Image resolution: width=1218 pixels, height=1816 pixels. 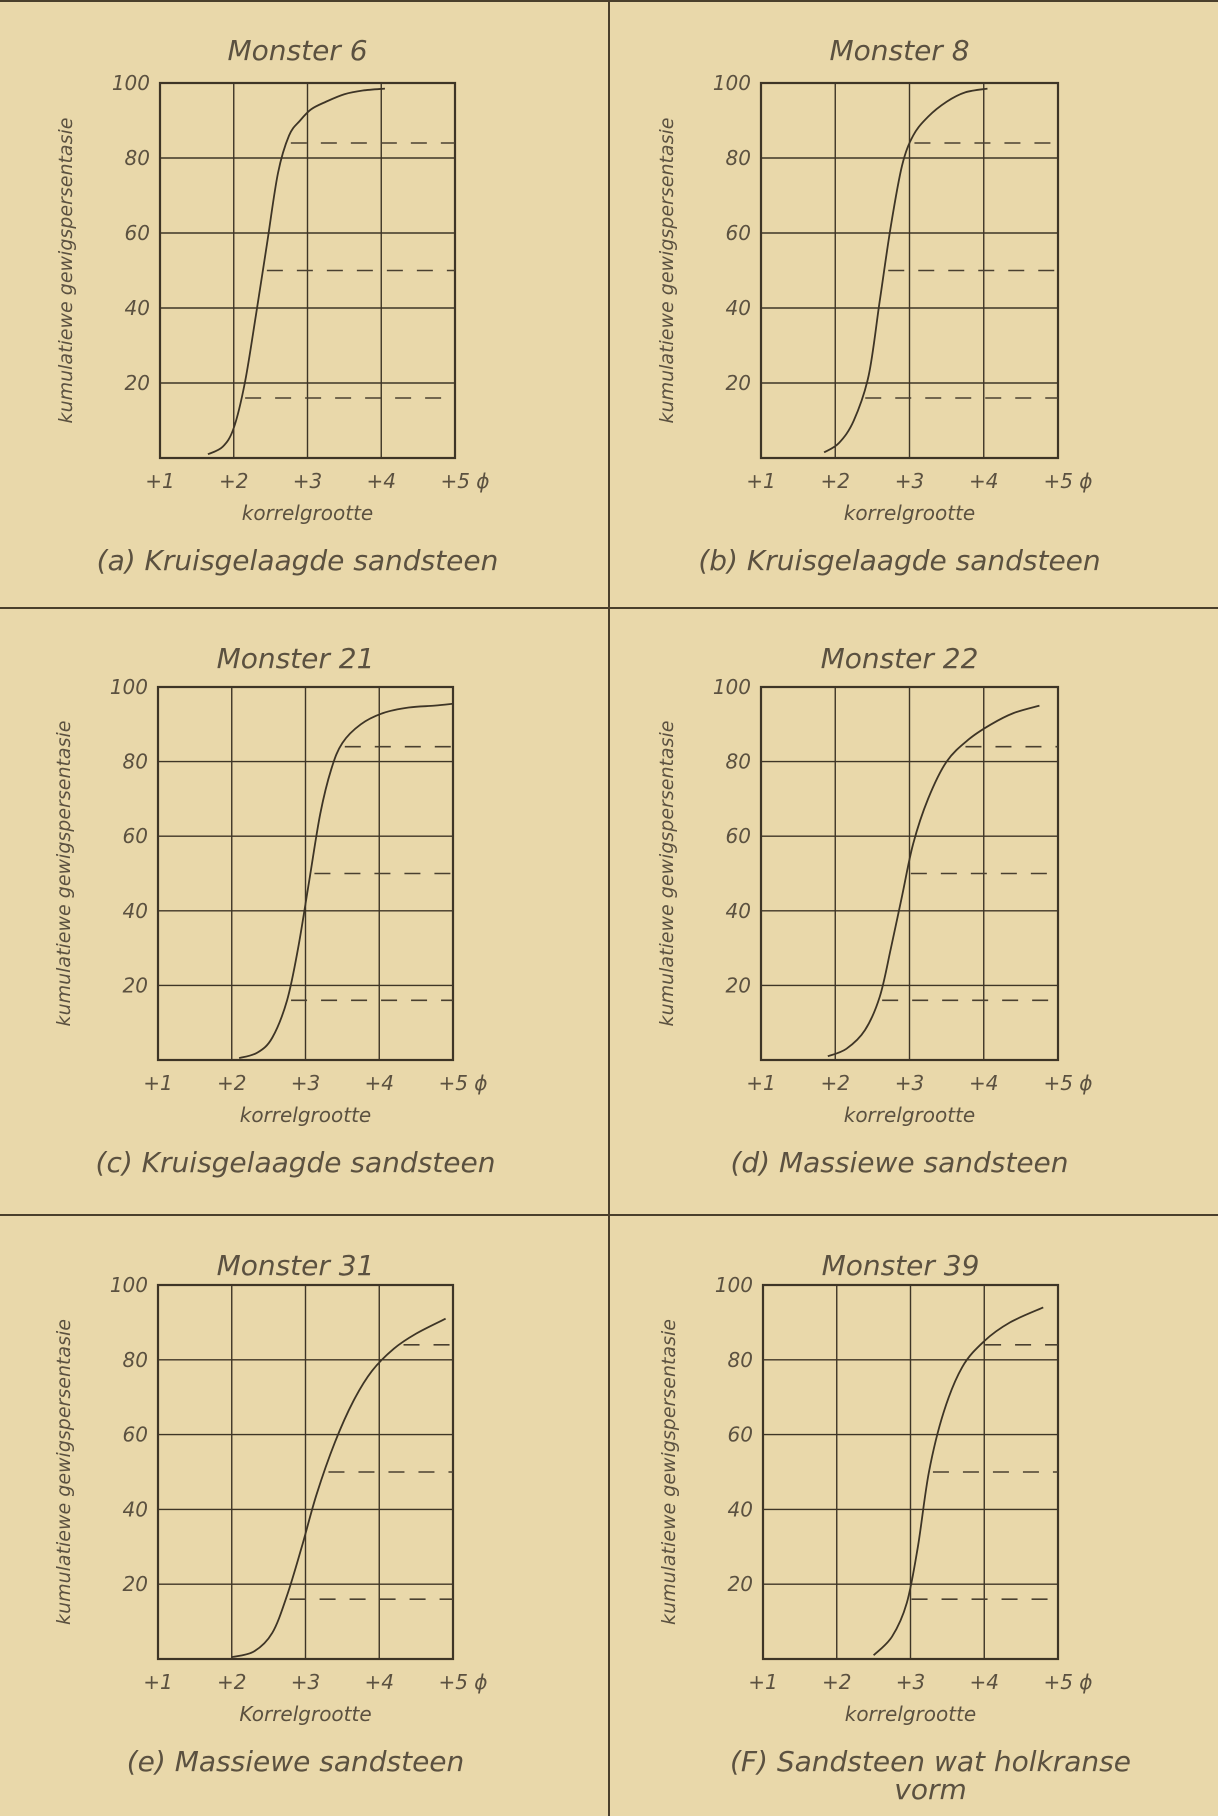 What do you see at coordinates (296, 1162) in the screenshot?
I see `chart-caption: (c) Kruisgelaagde sandsteen` at bounding box center [296, 1162].